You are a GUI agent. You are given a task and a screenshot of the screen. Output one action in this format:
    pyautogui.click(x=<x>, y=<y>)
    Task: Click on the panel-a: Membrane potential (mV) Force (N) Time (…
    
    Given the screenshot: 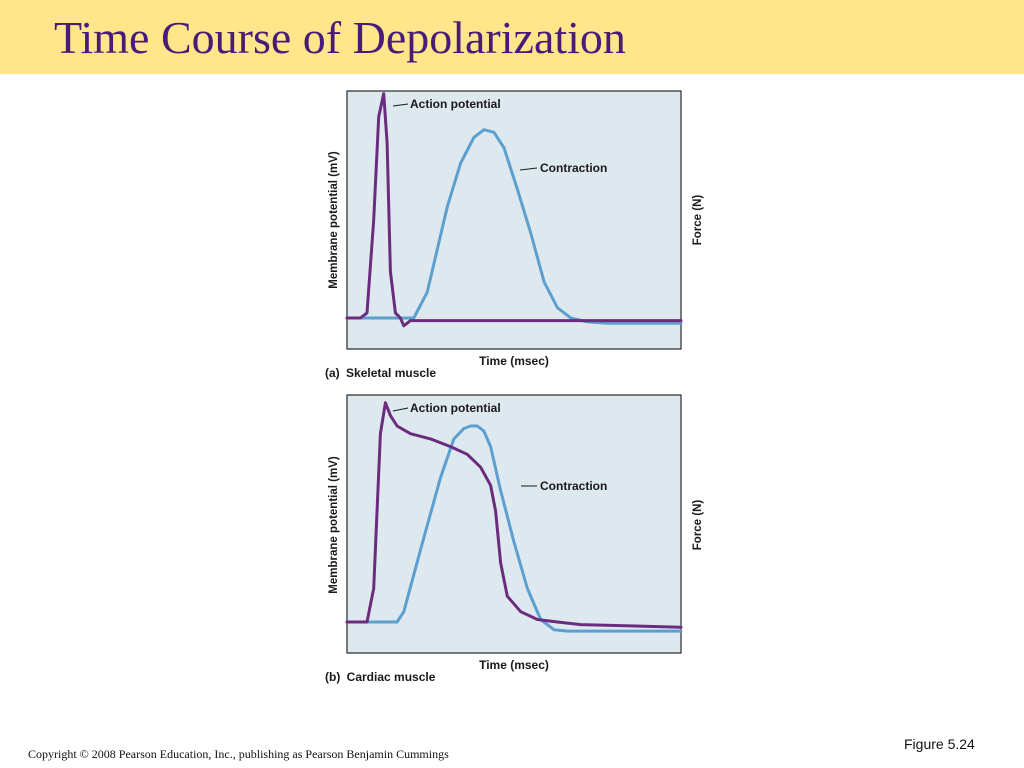 What is the action you would take?
    pyautogui.click(x=514, y=235)
    